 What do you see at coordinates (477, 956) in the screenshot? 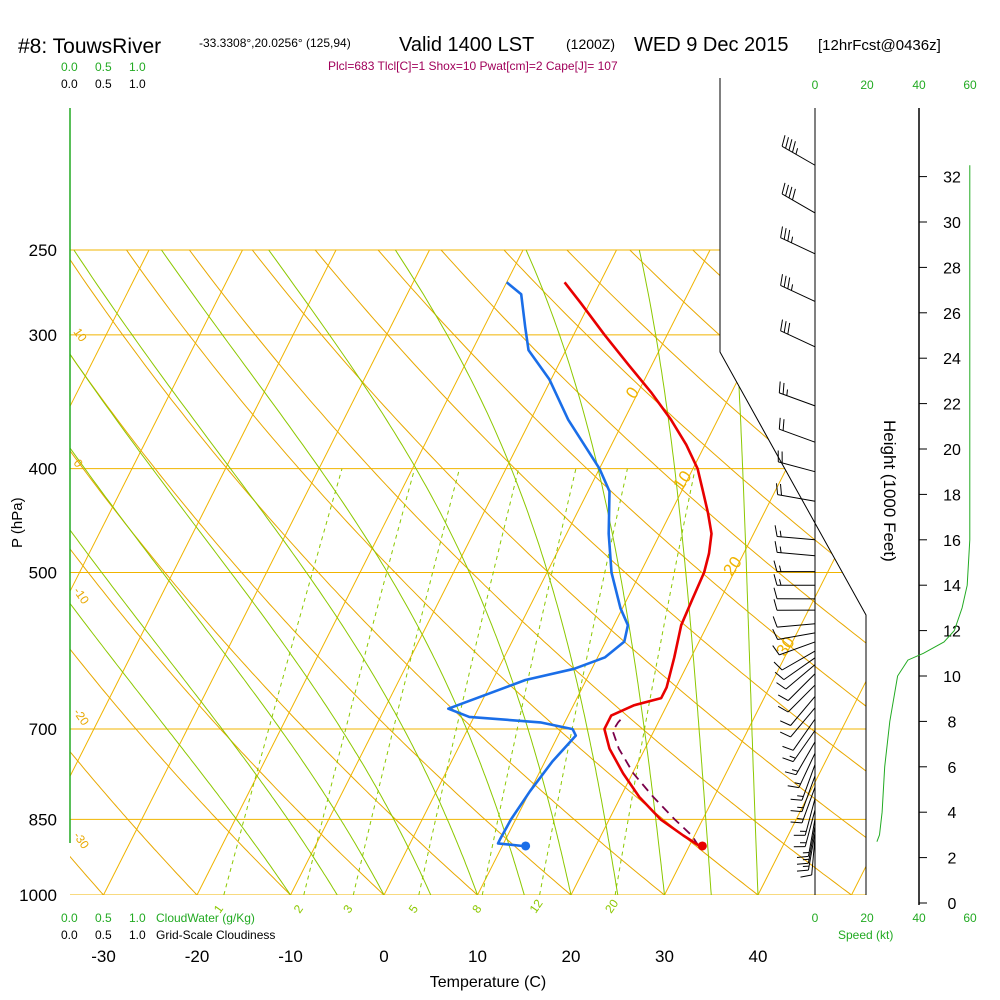
I see `temperature-tick-label: 10` at bounding box center [477, 956].